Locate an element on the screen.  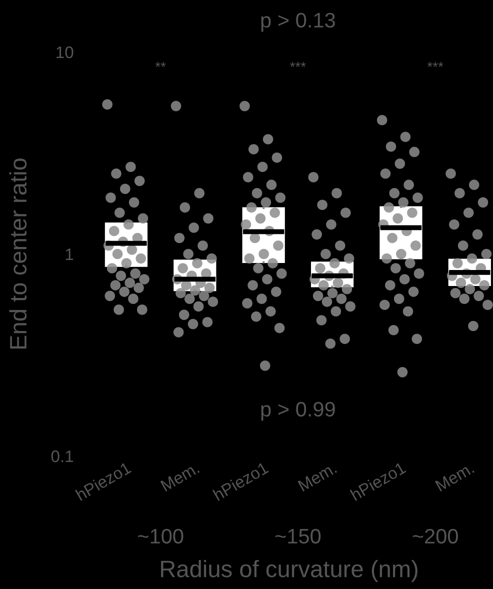
y-tick-label: 10 is located at coordinates (65, 52).